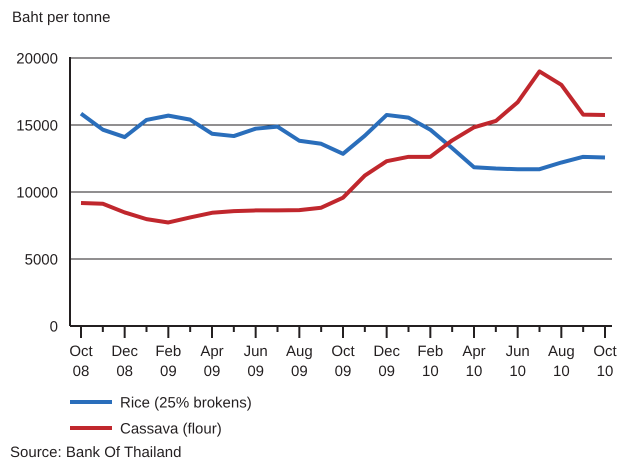 This screenshot has height=462, width=622. What do you see at coordinates (61, 17) in the screenshot?
I see `y-axis-title: Baht per tonne` at bounding box center [61, 17].